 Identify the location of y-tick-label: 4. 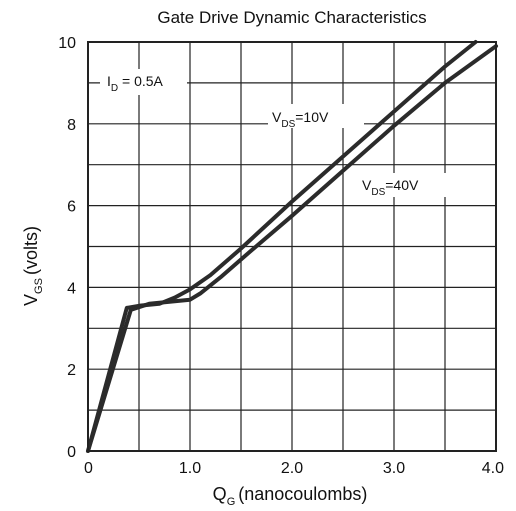
(71, 288).